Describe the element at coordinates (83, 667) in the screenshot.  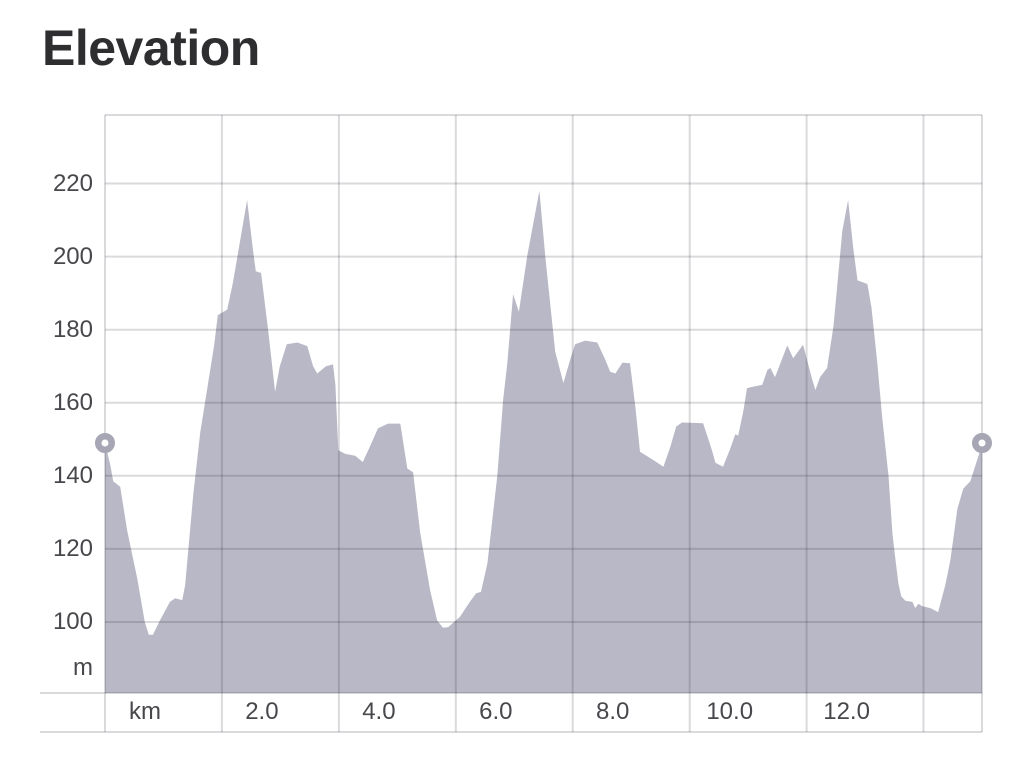
I see `y-axis-unit-label: m` at that location.